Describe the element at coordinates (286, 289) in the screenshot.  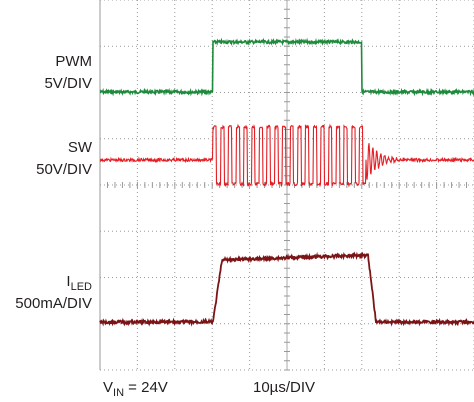
I see `iled-trace` at that location.